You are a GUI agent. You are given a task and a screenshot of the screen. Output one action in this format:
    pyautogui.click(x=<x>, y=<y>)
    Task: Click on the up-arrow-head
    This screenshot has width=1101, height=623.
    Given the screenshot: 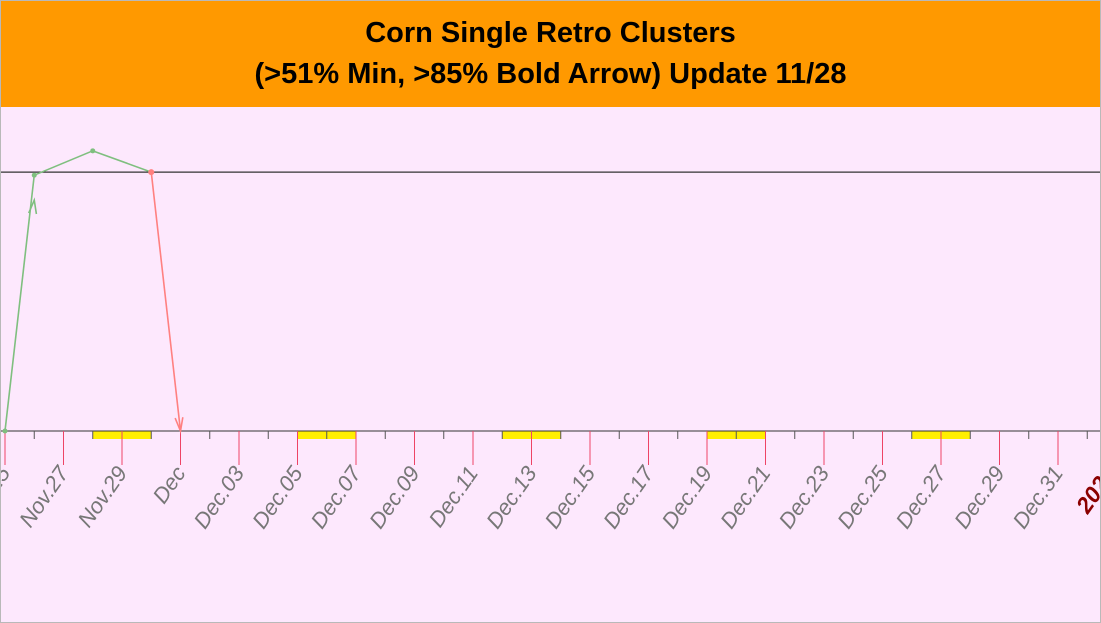 What is the action you would take?
    pyautogui.click(x=32, y=206)
    